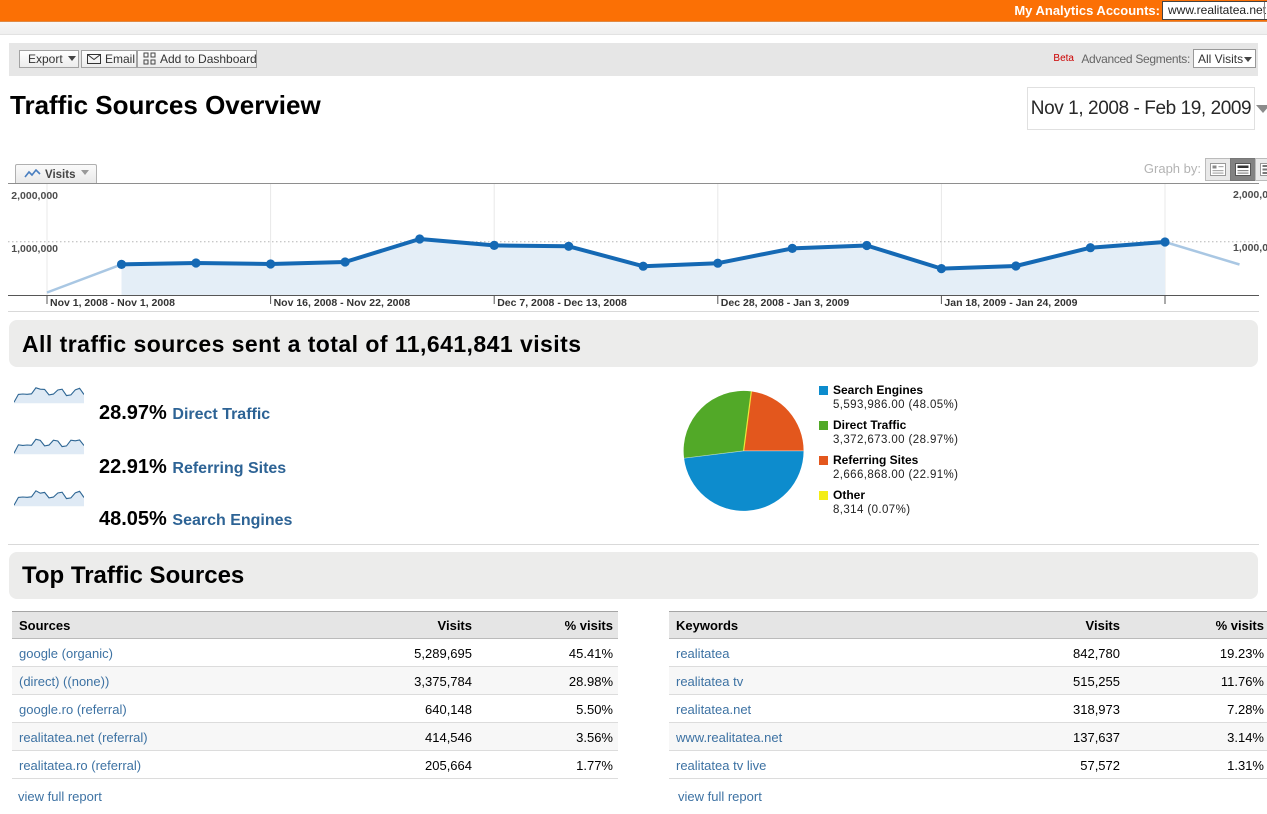 The width and height of the screenshot is (1267, 814). What do you see at coordinates (1010, 303) in the screenshot?
I see `svg-text: Jan 18, 2009 - Jan 24, 2009` at bounding box center [1010, 303].